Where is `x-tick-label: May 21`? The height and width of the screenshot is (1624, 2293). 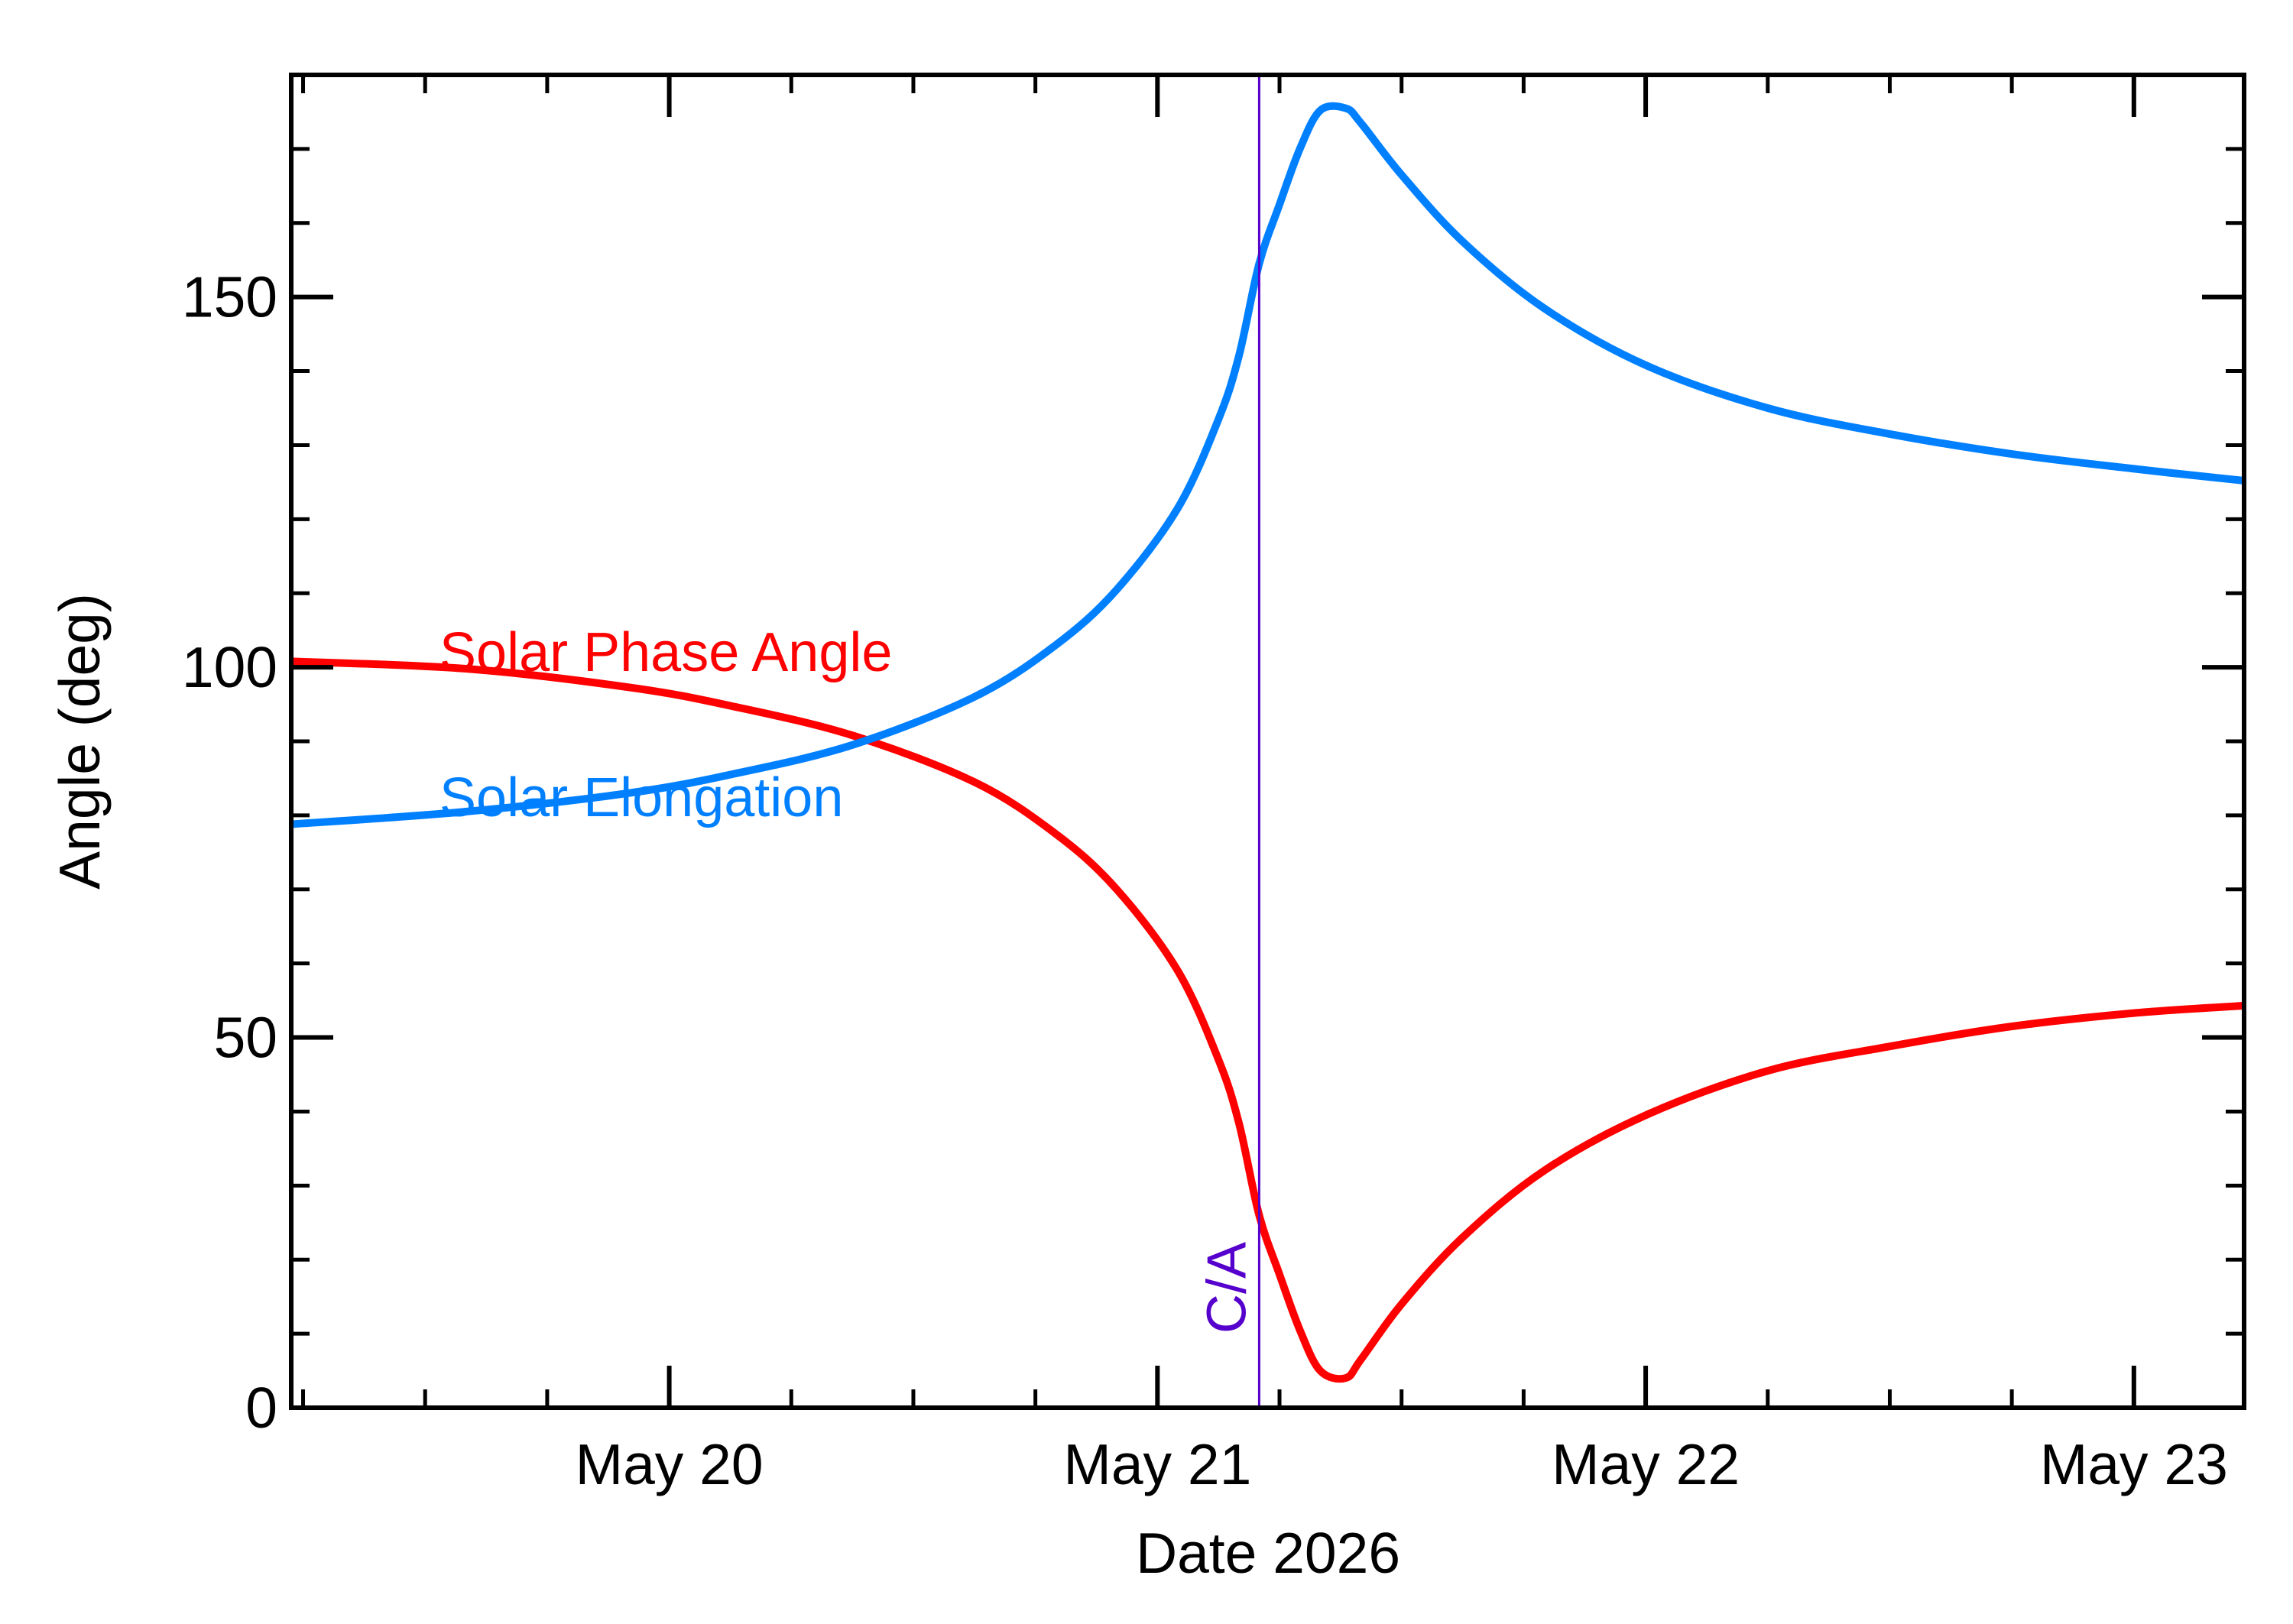 x-tick-label: May 21 is located at coordinates (1157, 1464).